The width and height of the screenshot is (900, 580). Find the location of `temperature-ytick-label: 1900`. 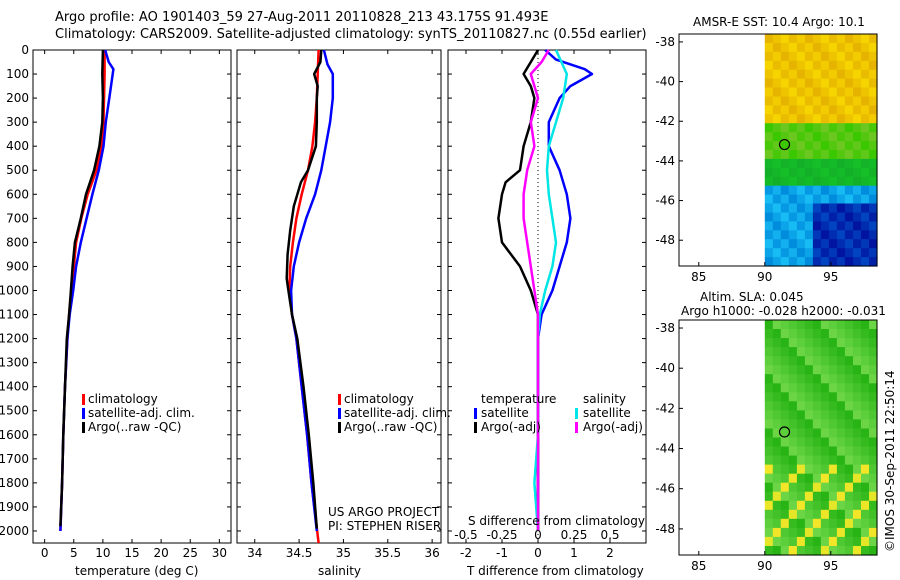

temperature-ytick-label: 1900 is located at coordinates (14, 507).